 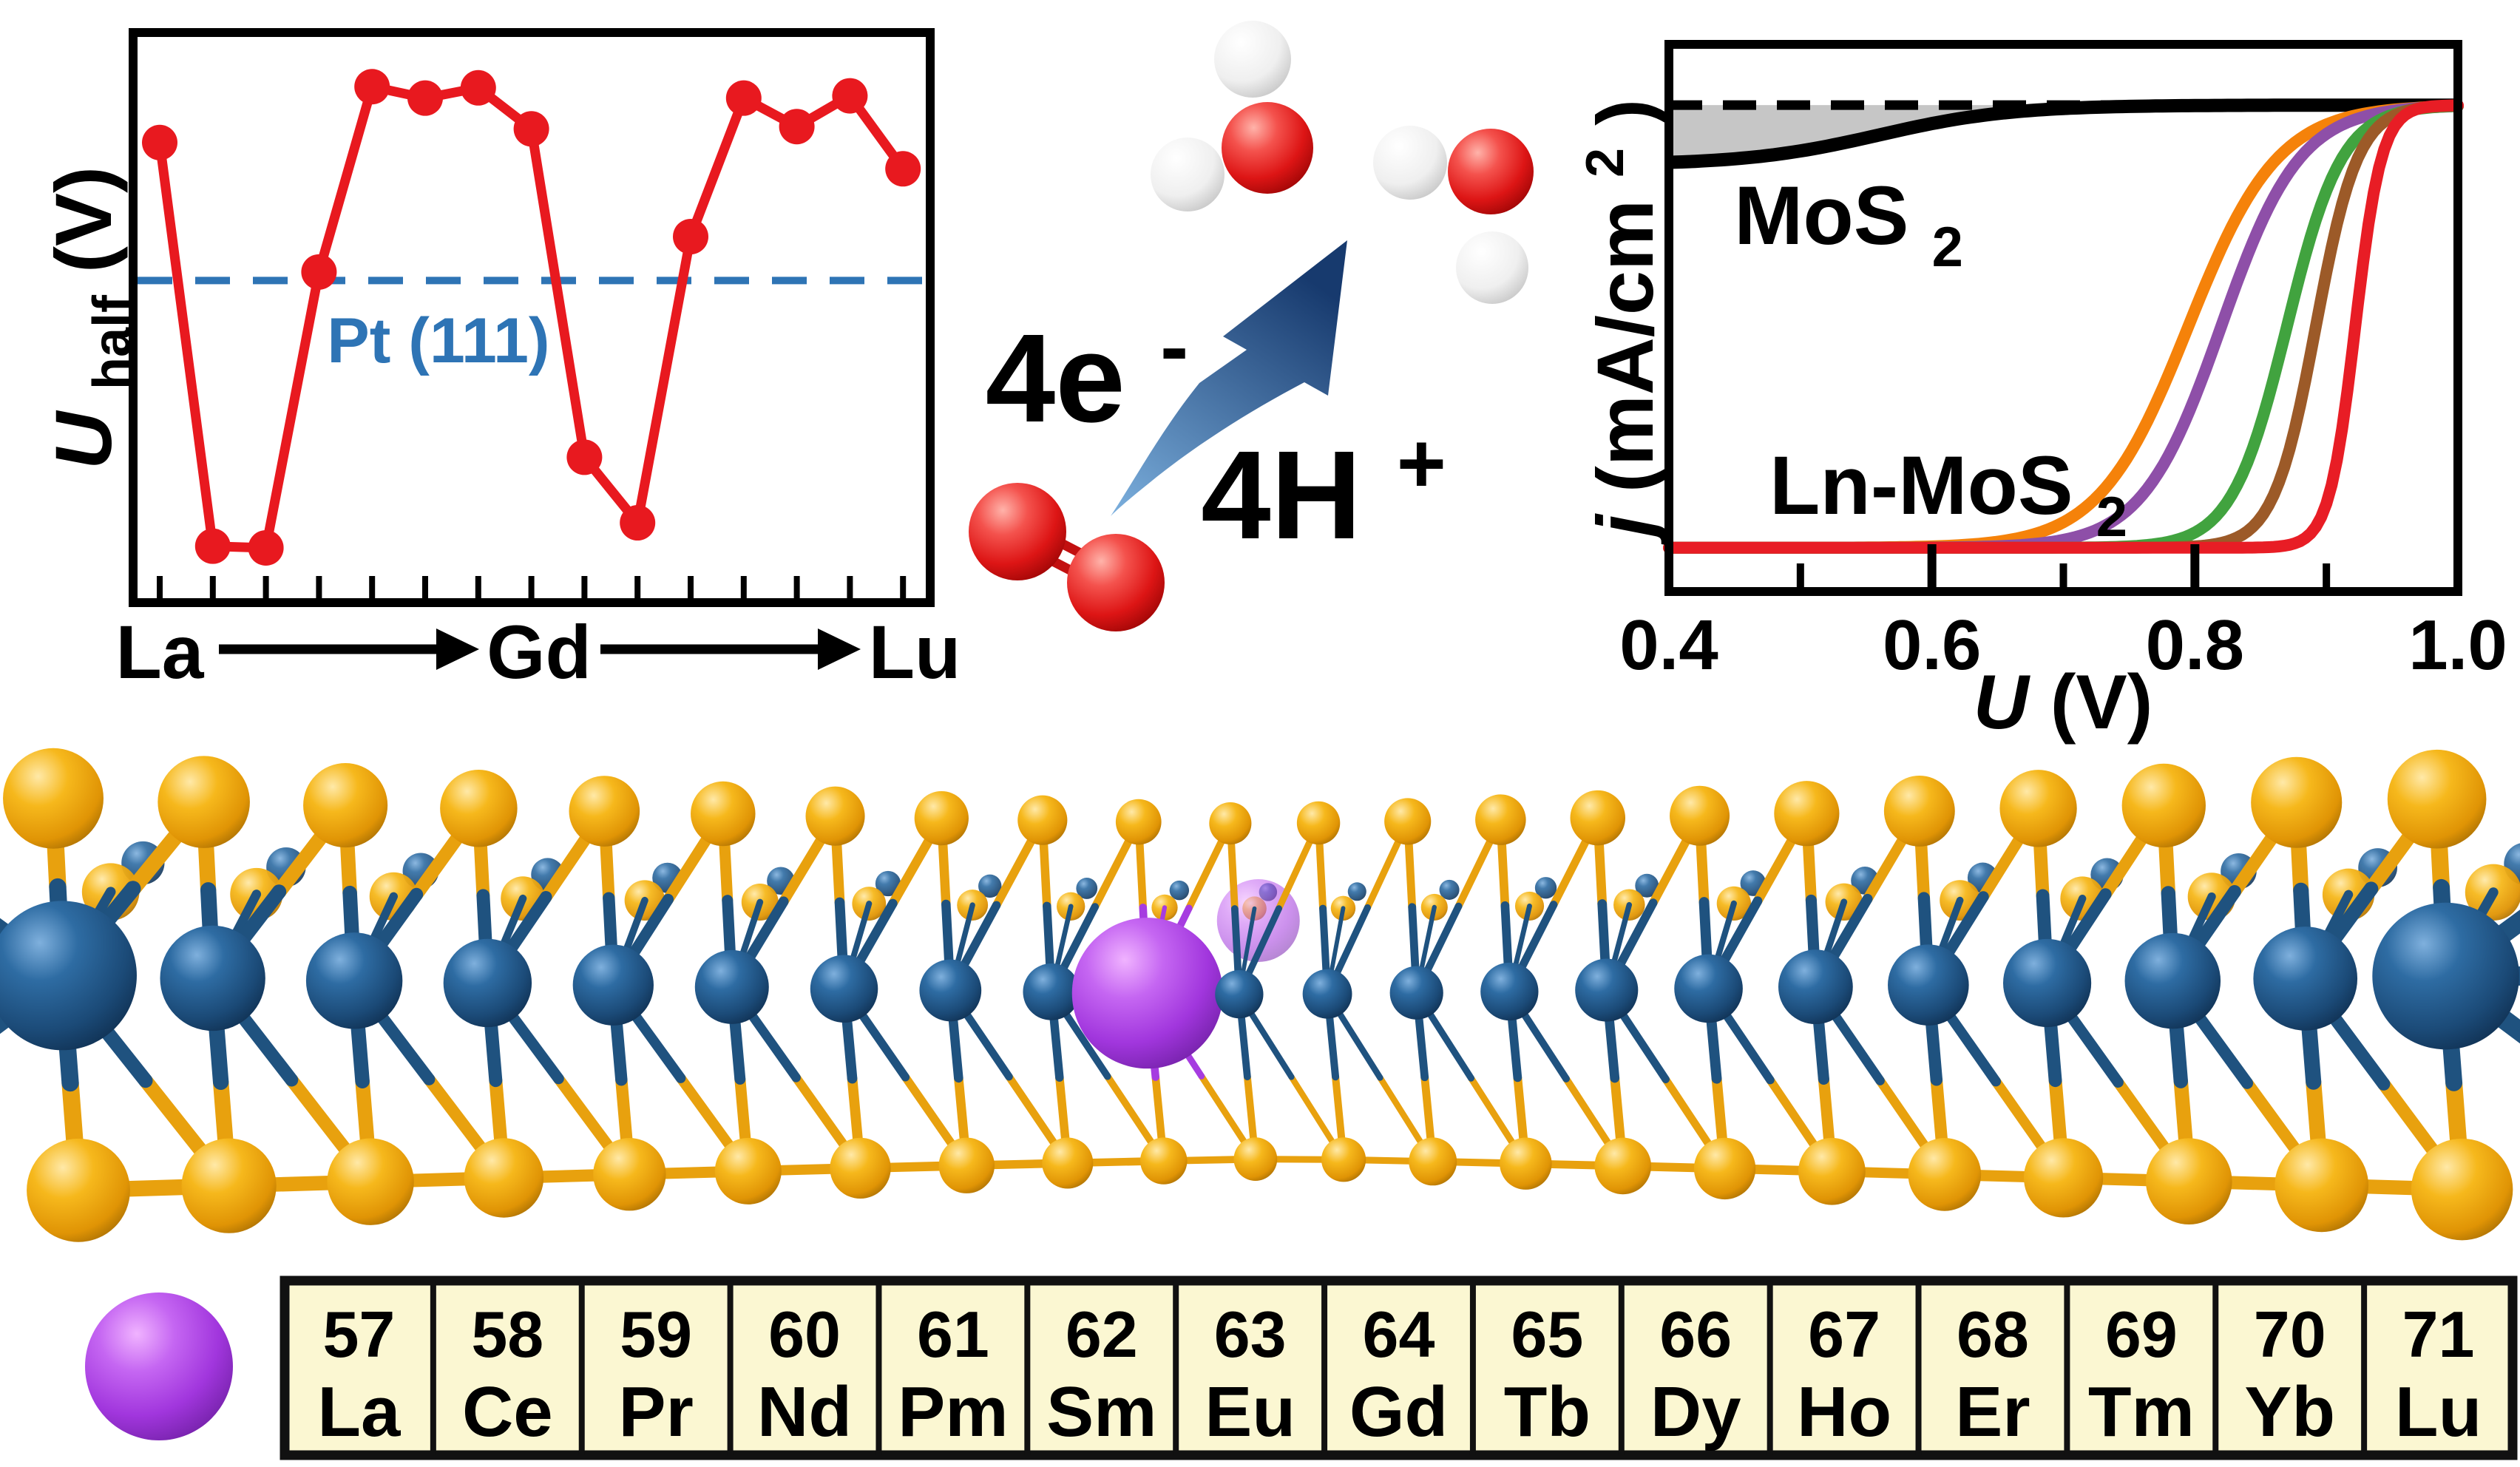 I want to click on cell-number: 62, so click(x=1102, y=1334).